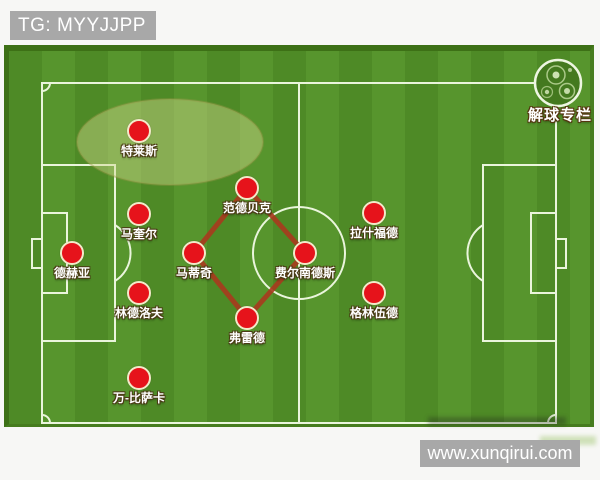  What do you see at coordinates (373, 313) in the screenshot?
I see `player-name-label: 格林伍德` at bounding box center [373, 313].